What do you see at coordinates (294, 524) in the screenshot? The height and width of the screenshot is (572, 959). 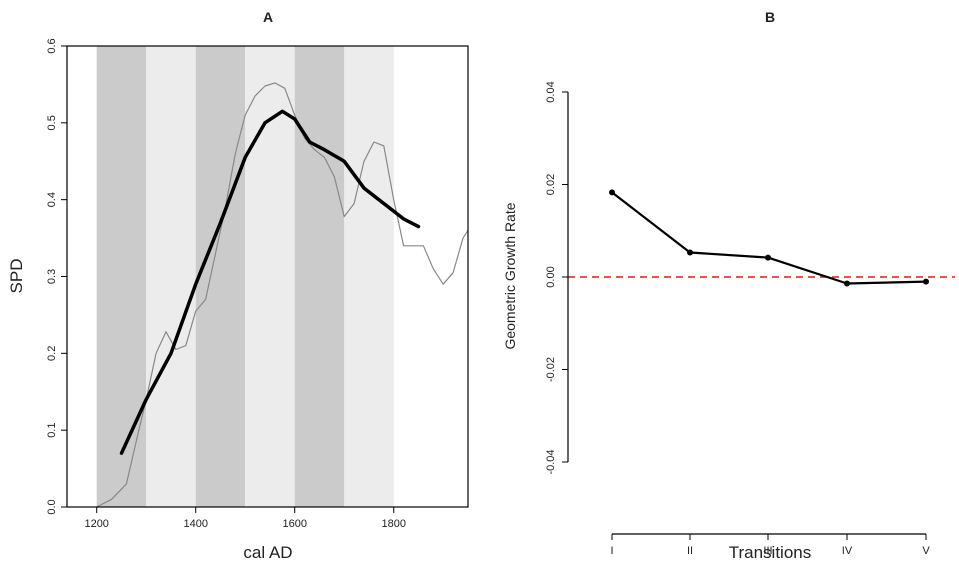 I see `x-tick-label: 1600` at bounding box center [294, 524].